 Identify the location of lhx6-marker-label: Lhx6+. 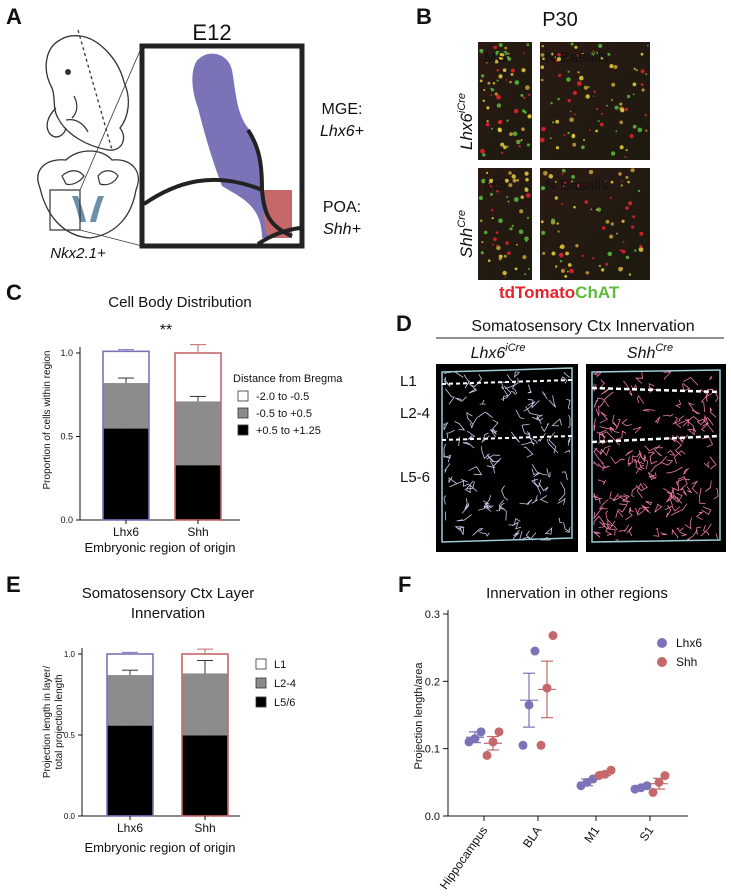
(342, 131).